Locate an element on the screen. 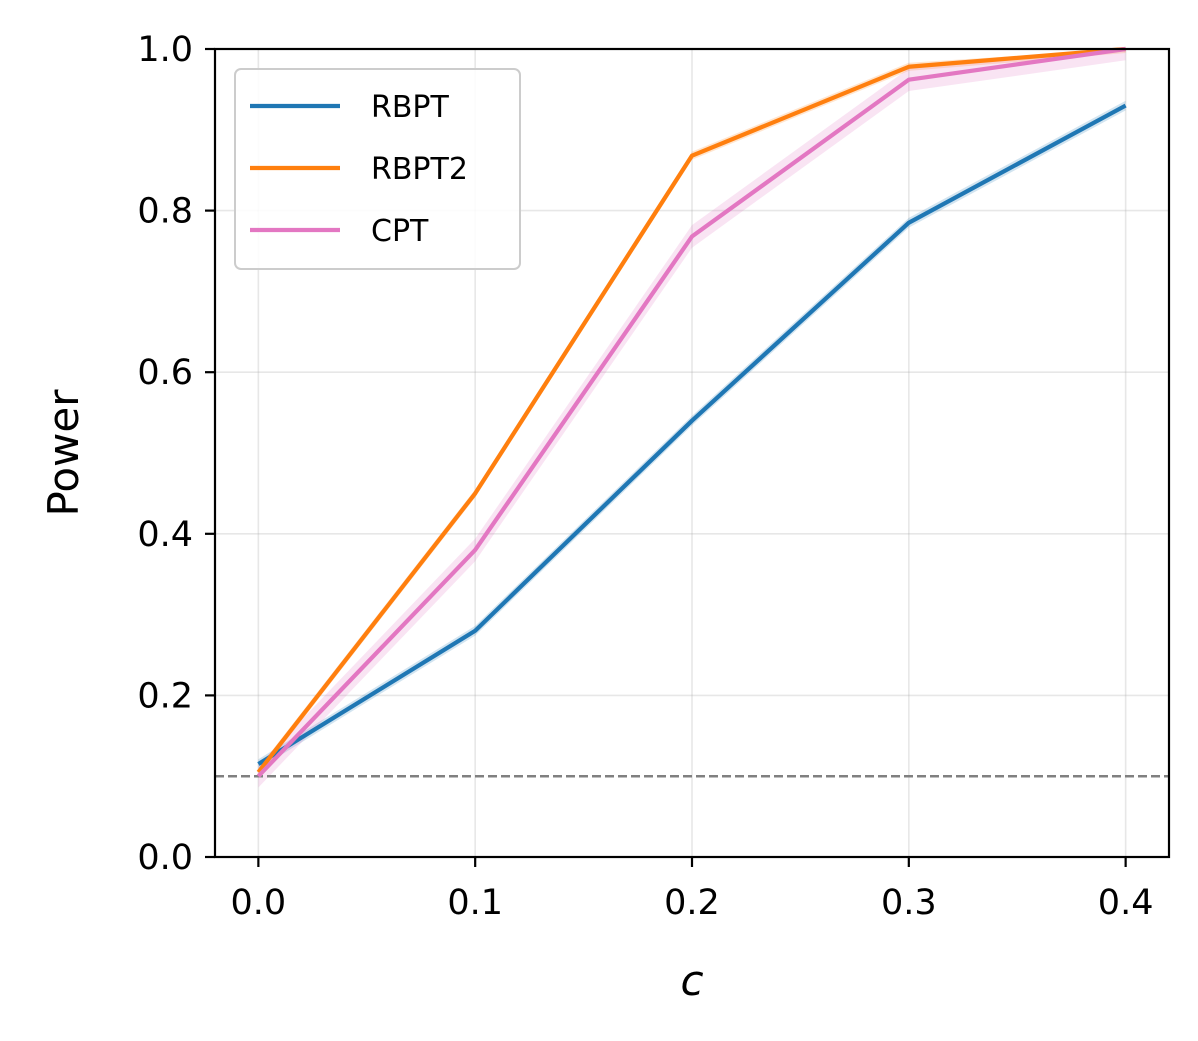 Image resolution: width=1198 pixels, height=1041 pixels. y-tick-label-4: 0.8 is located at coordinates (165, 212).